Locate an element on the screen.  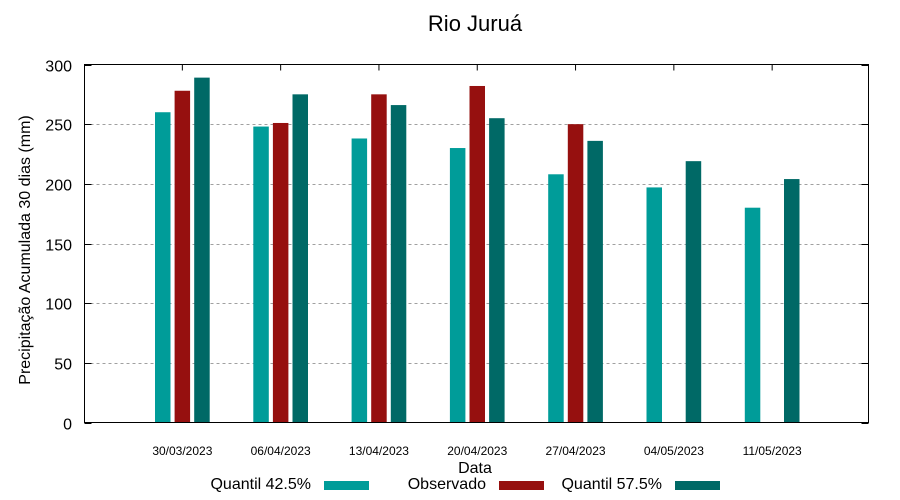
y-tick-label: 150 is located at coordinates (58, 246).